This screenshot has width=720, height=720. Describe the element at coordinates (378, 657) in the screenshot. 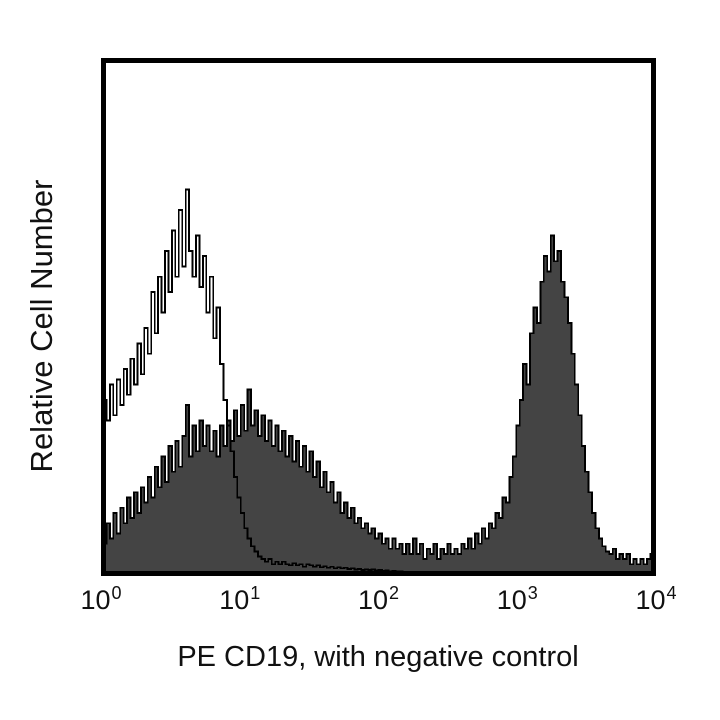

I see `x-axis-title: PE CD19, with negative control` at that location.